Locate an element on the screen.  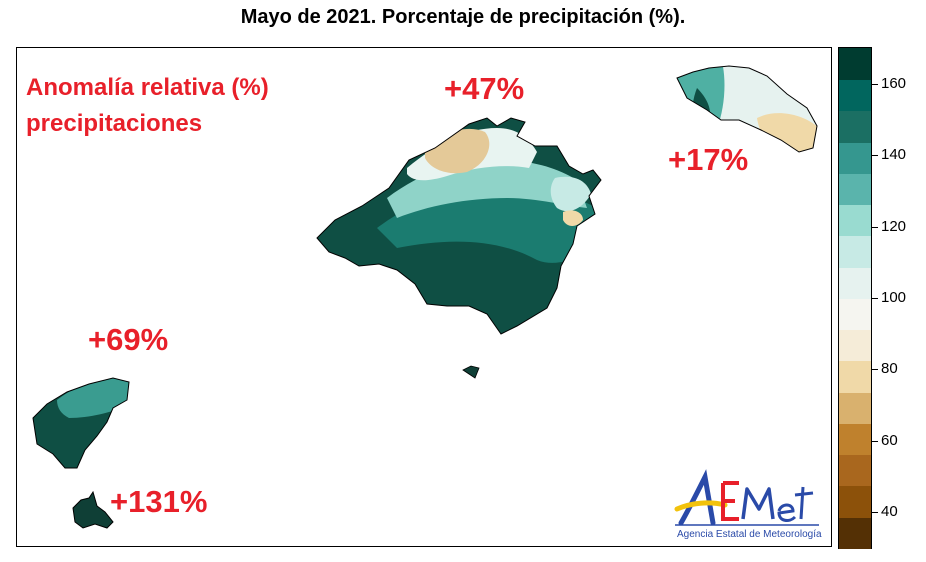
formentera-anomaly-label: +131% is located at coordinates (159, 501).